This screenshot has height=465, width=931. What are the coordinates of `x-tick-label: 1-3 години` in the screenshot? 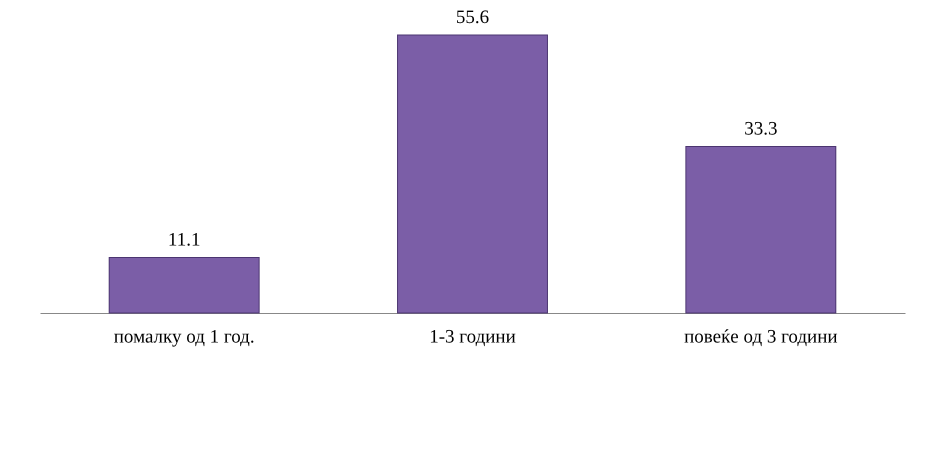 It's located at (472, 337).